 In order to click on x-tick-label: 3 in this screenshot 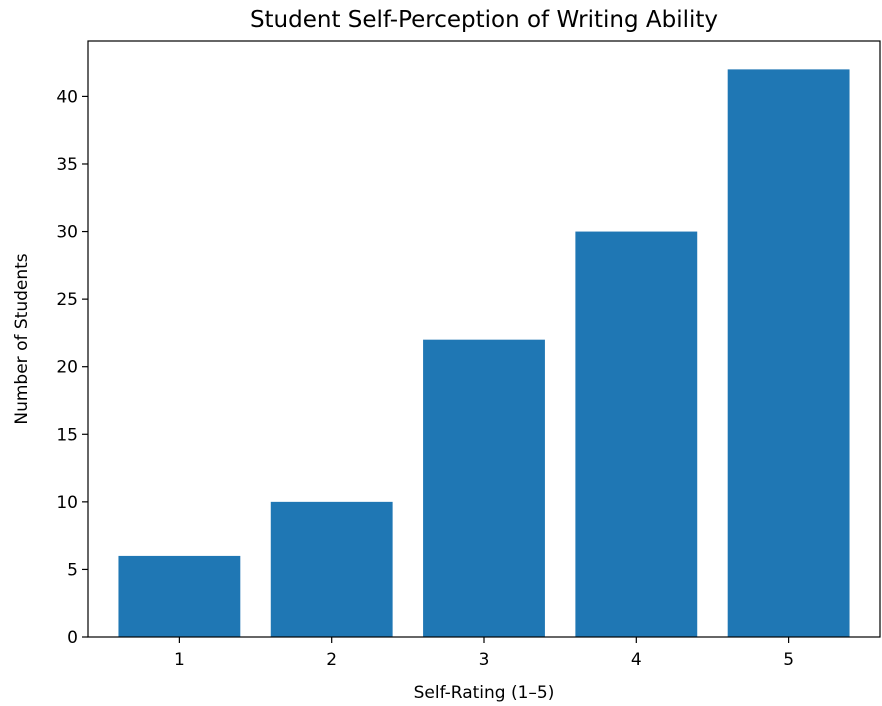, I will do `click(484, 660)`.